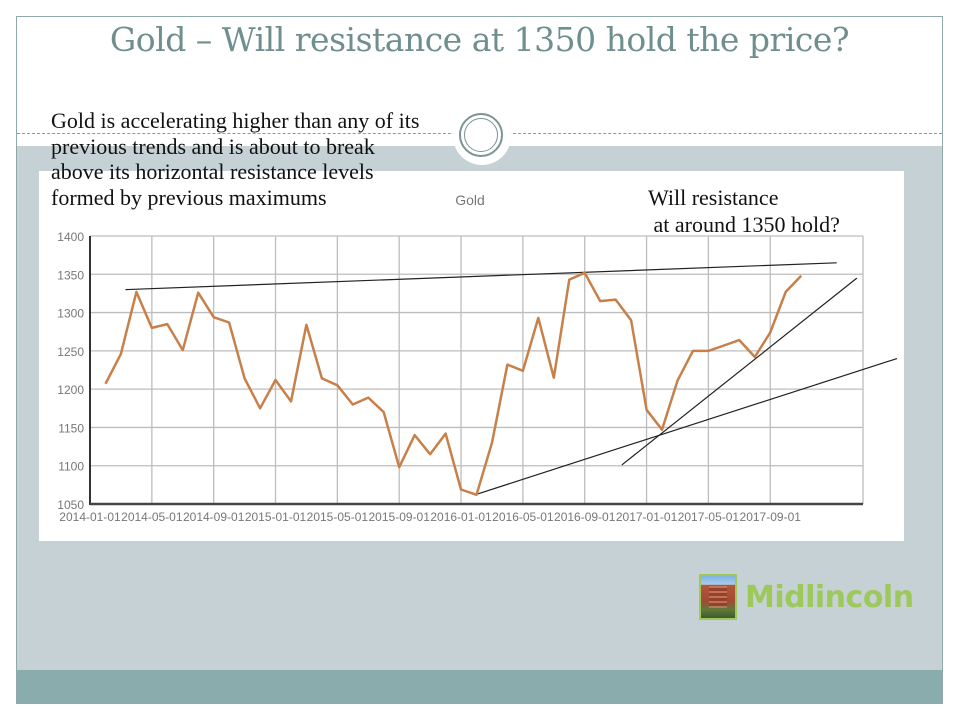  Describe the element at coordinates (70, 352) in the screenshot. I see `y-tick-label: 1250` at that location.